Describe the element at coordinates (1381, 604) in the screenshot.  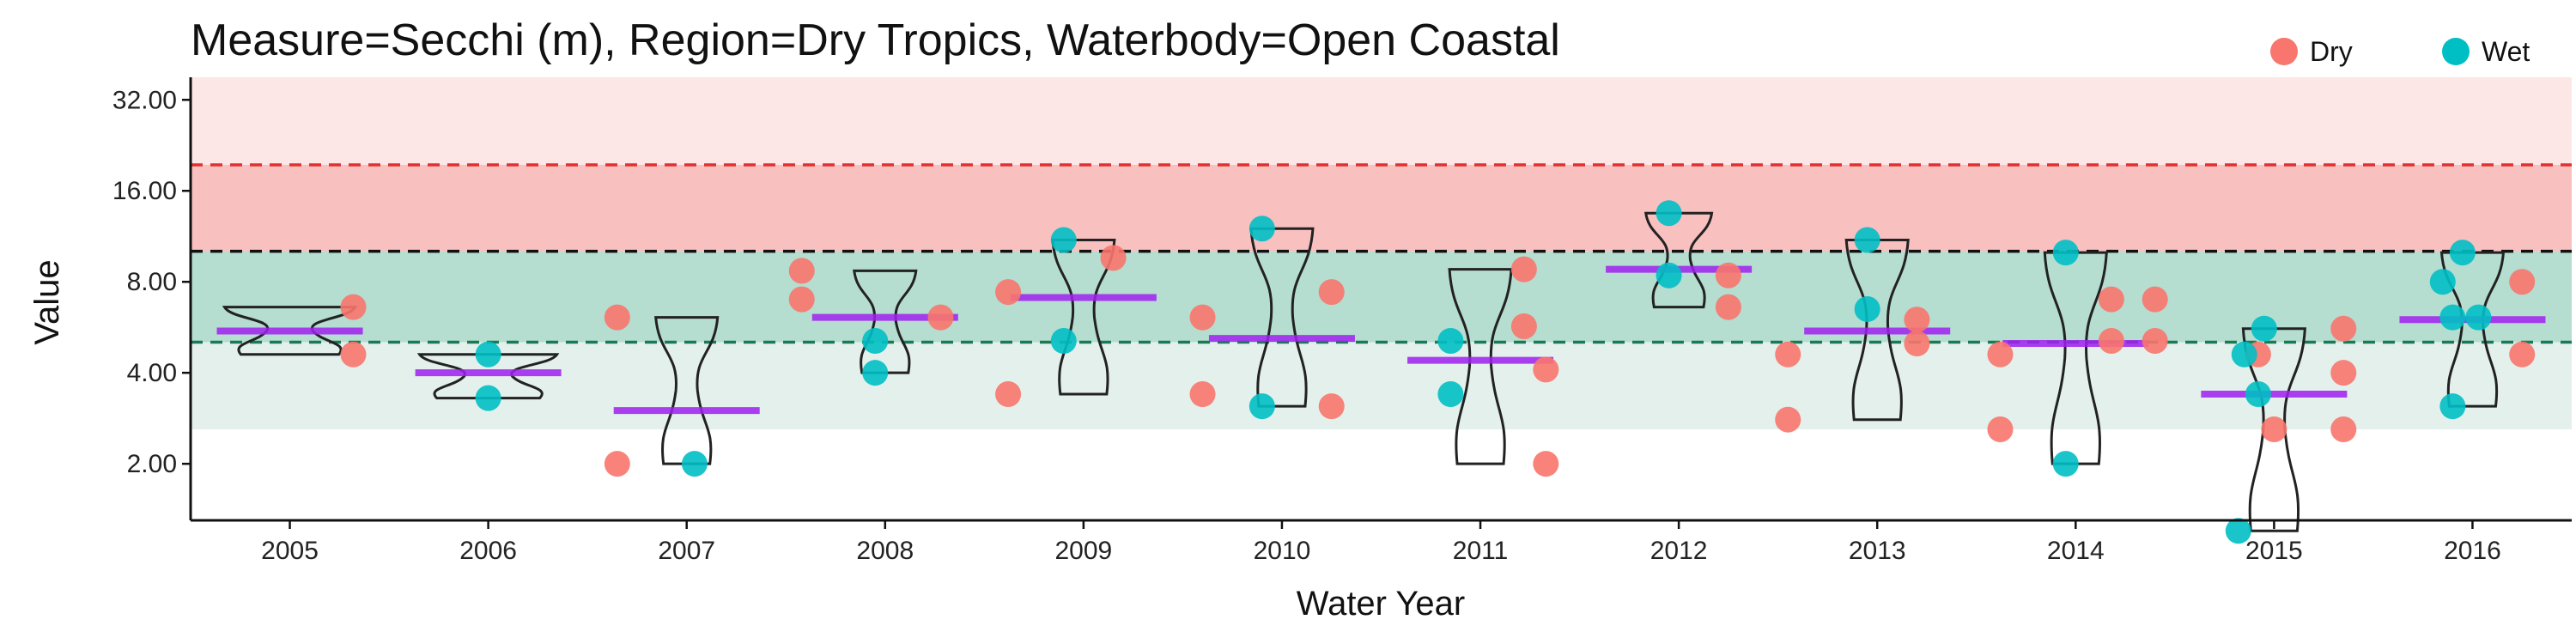
I see `x-axis-title: Water Year` at that location.